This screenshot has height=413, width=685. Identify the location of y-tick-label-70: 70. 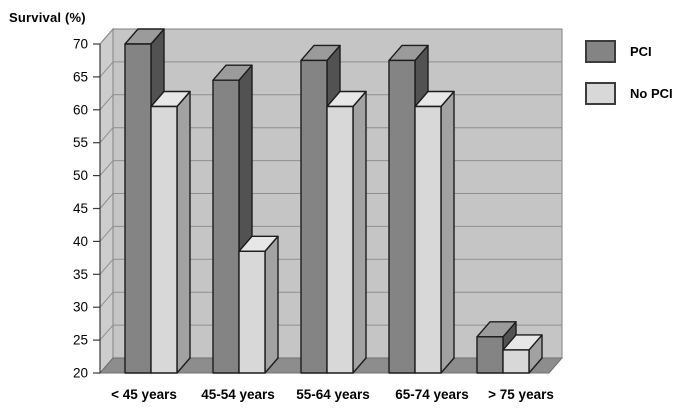
(80, 44).